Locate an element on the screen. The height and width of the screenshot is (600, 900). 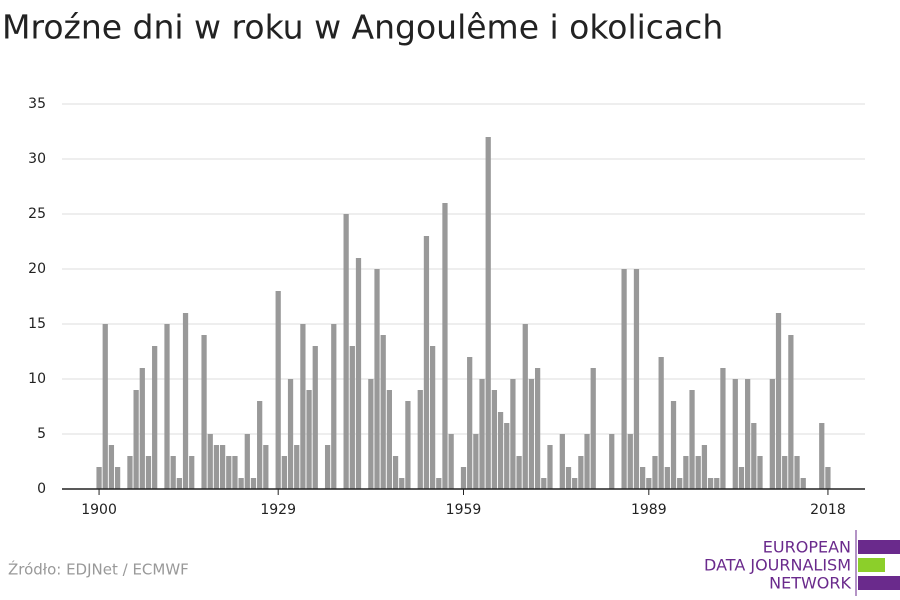
x-tick-label: 1929 is located at coordinates (278, 510).